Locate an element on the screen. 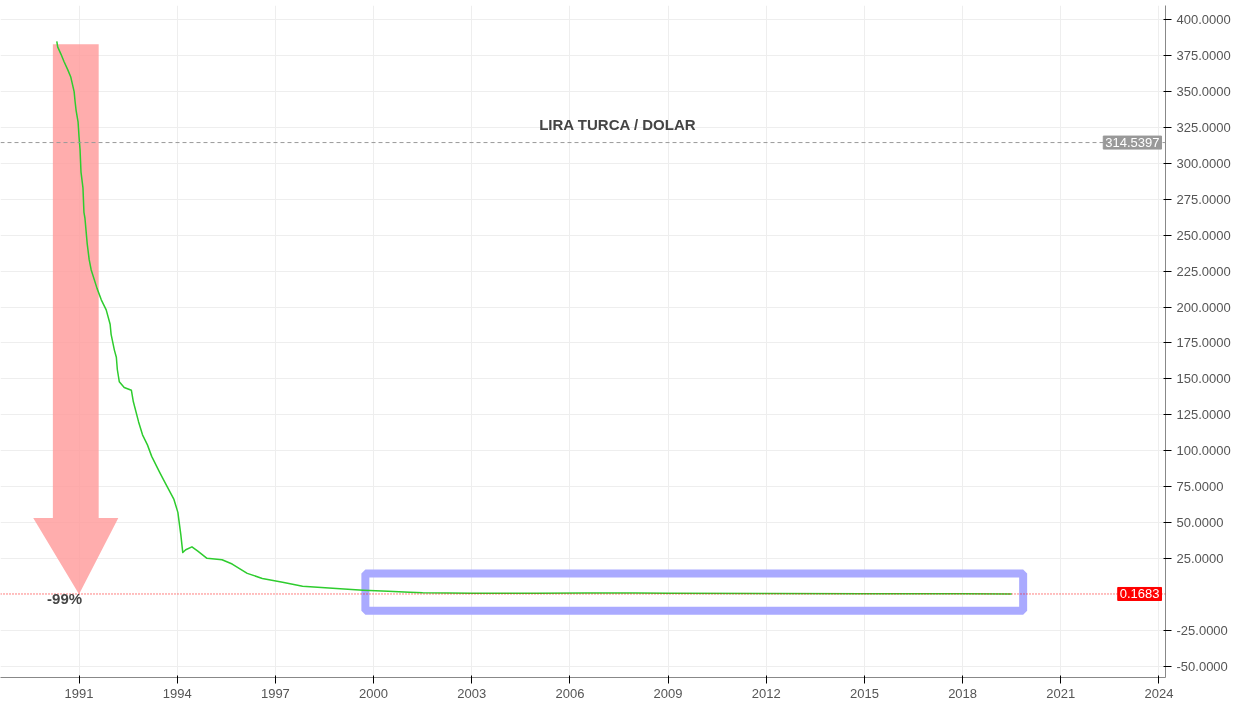  x-tick-label: 1997 is located at coordinates (275, 693).